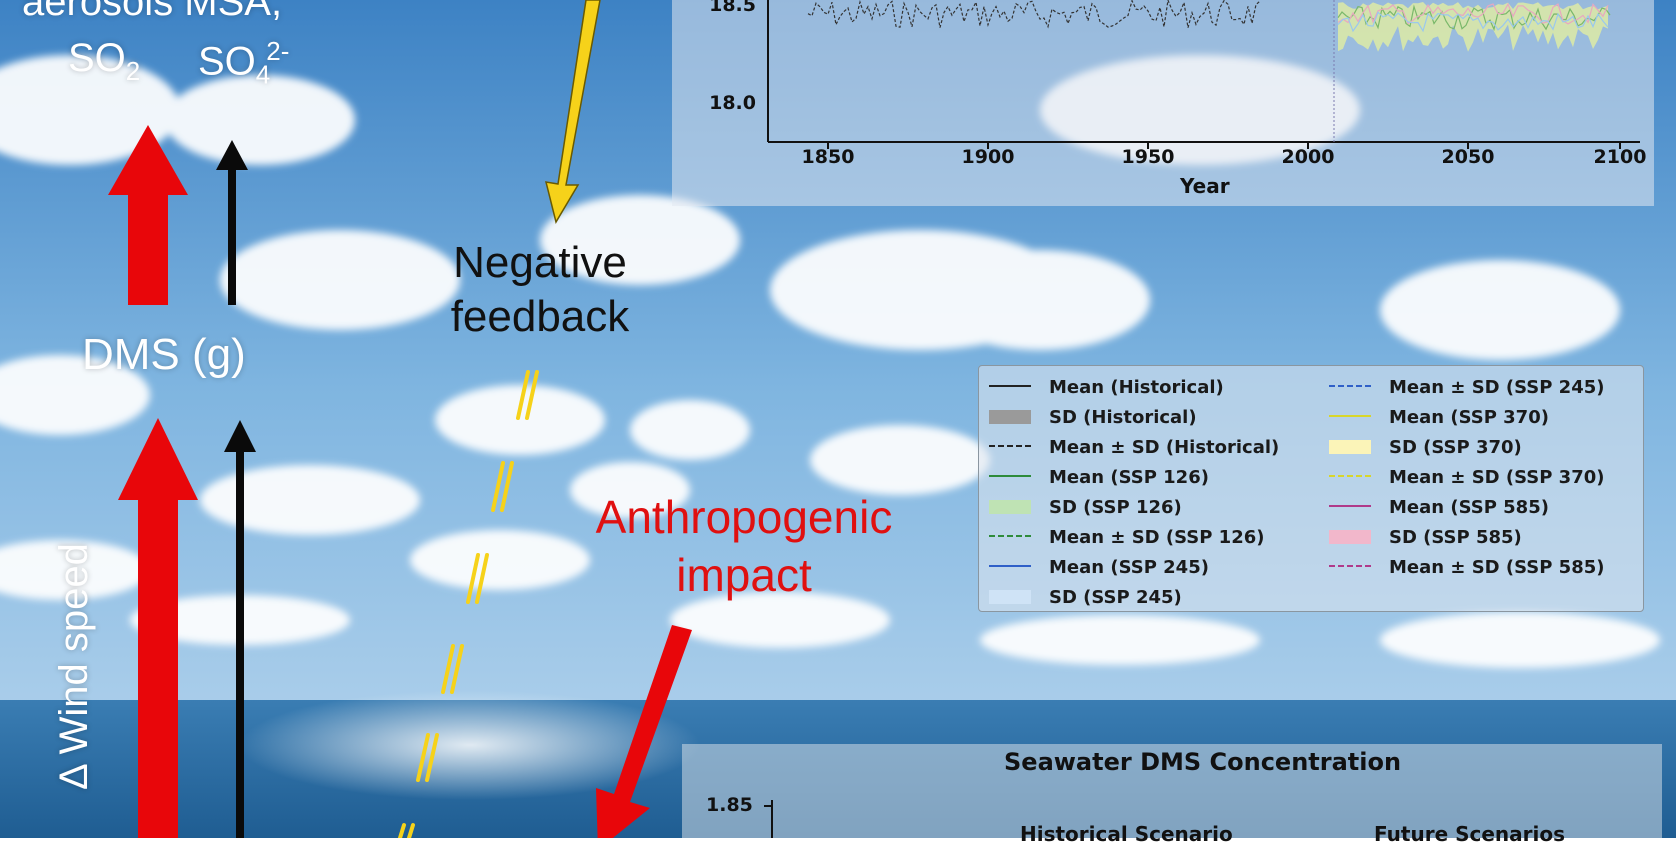  I want to click on legend-entry: Mean (Historical), so click(1134, 387).